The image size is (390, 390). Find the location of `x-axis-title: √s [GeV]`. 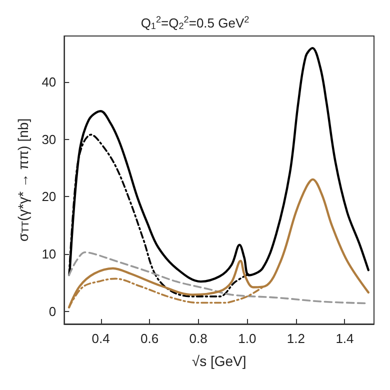

x-axis-title: √s [GeV] is located at coordinates (219, 361).